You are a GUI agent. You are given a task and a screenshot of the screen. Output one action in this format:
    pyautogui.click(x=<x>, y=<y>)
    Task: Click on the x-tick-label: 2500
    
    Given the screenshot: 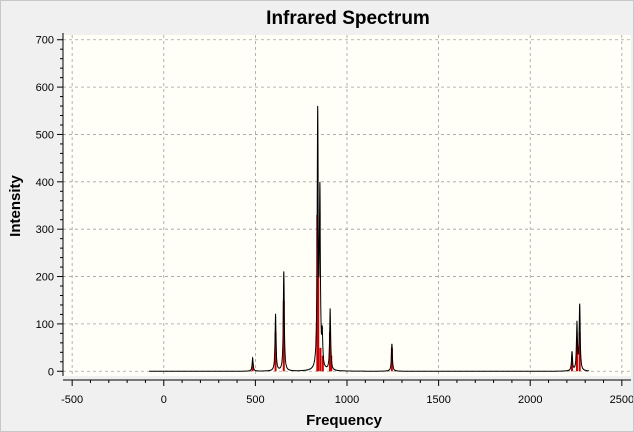 What is the action you would take?
    pyautogui.click(x=621, y=400)
    